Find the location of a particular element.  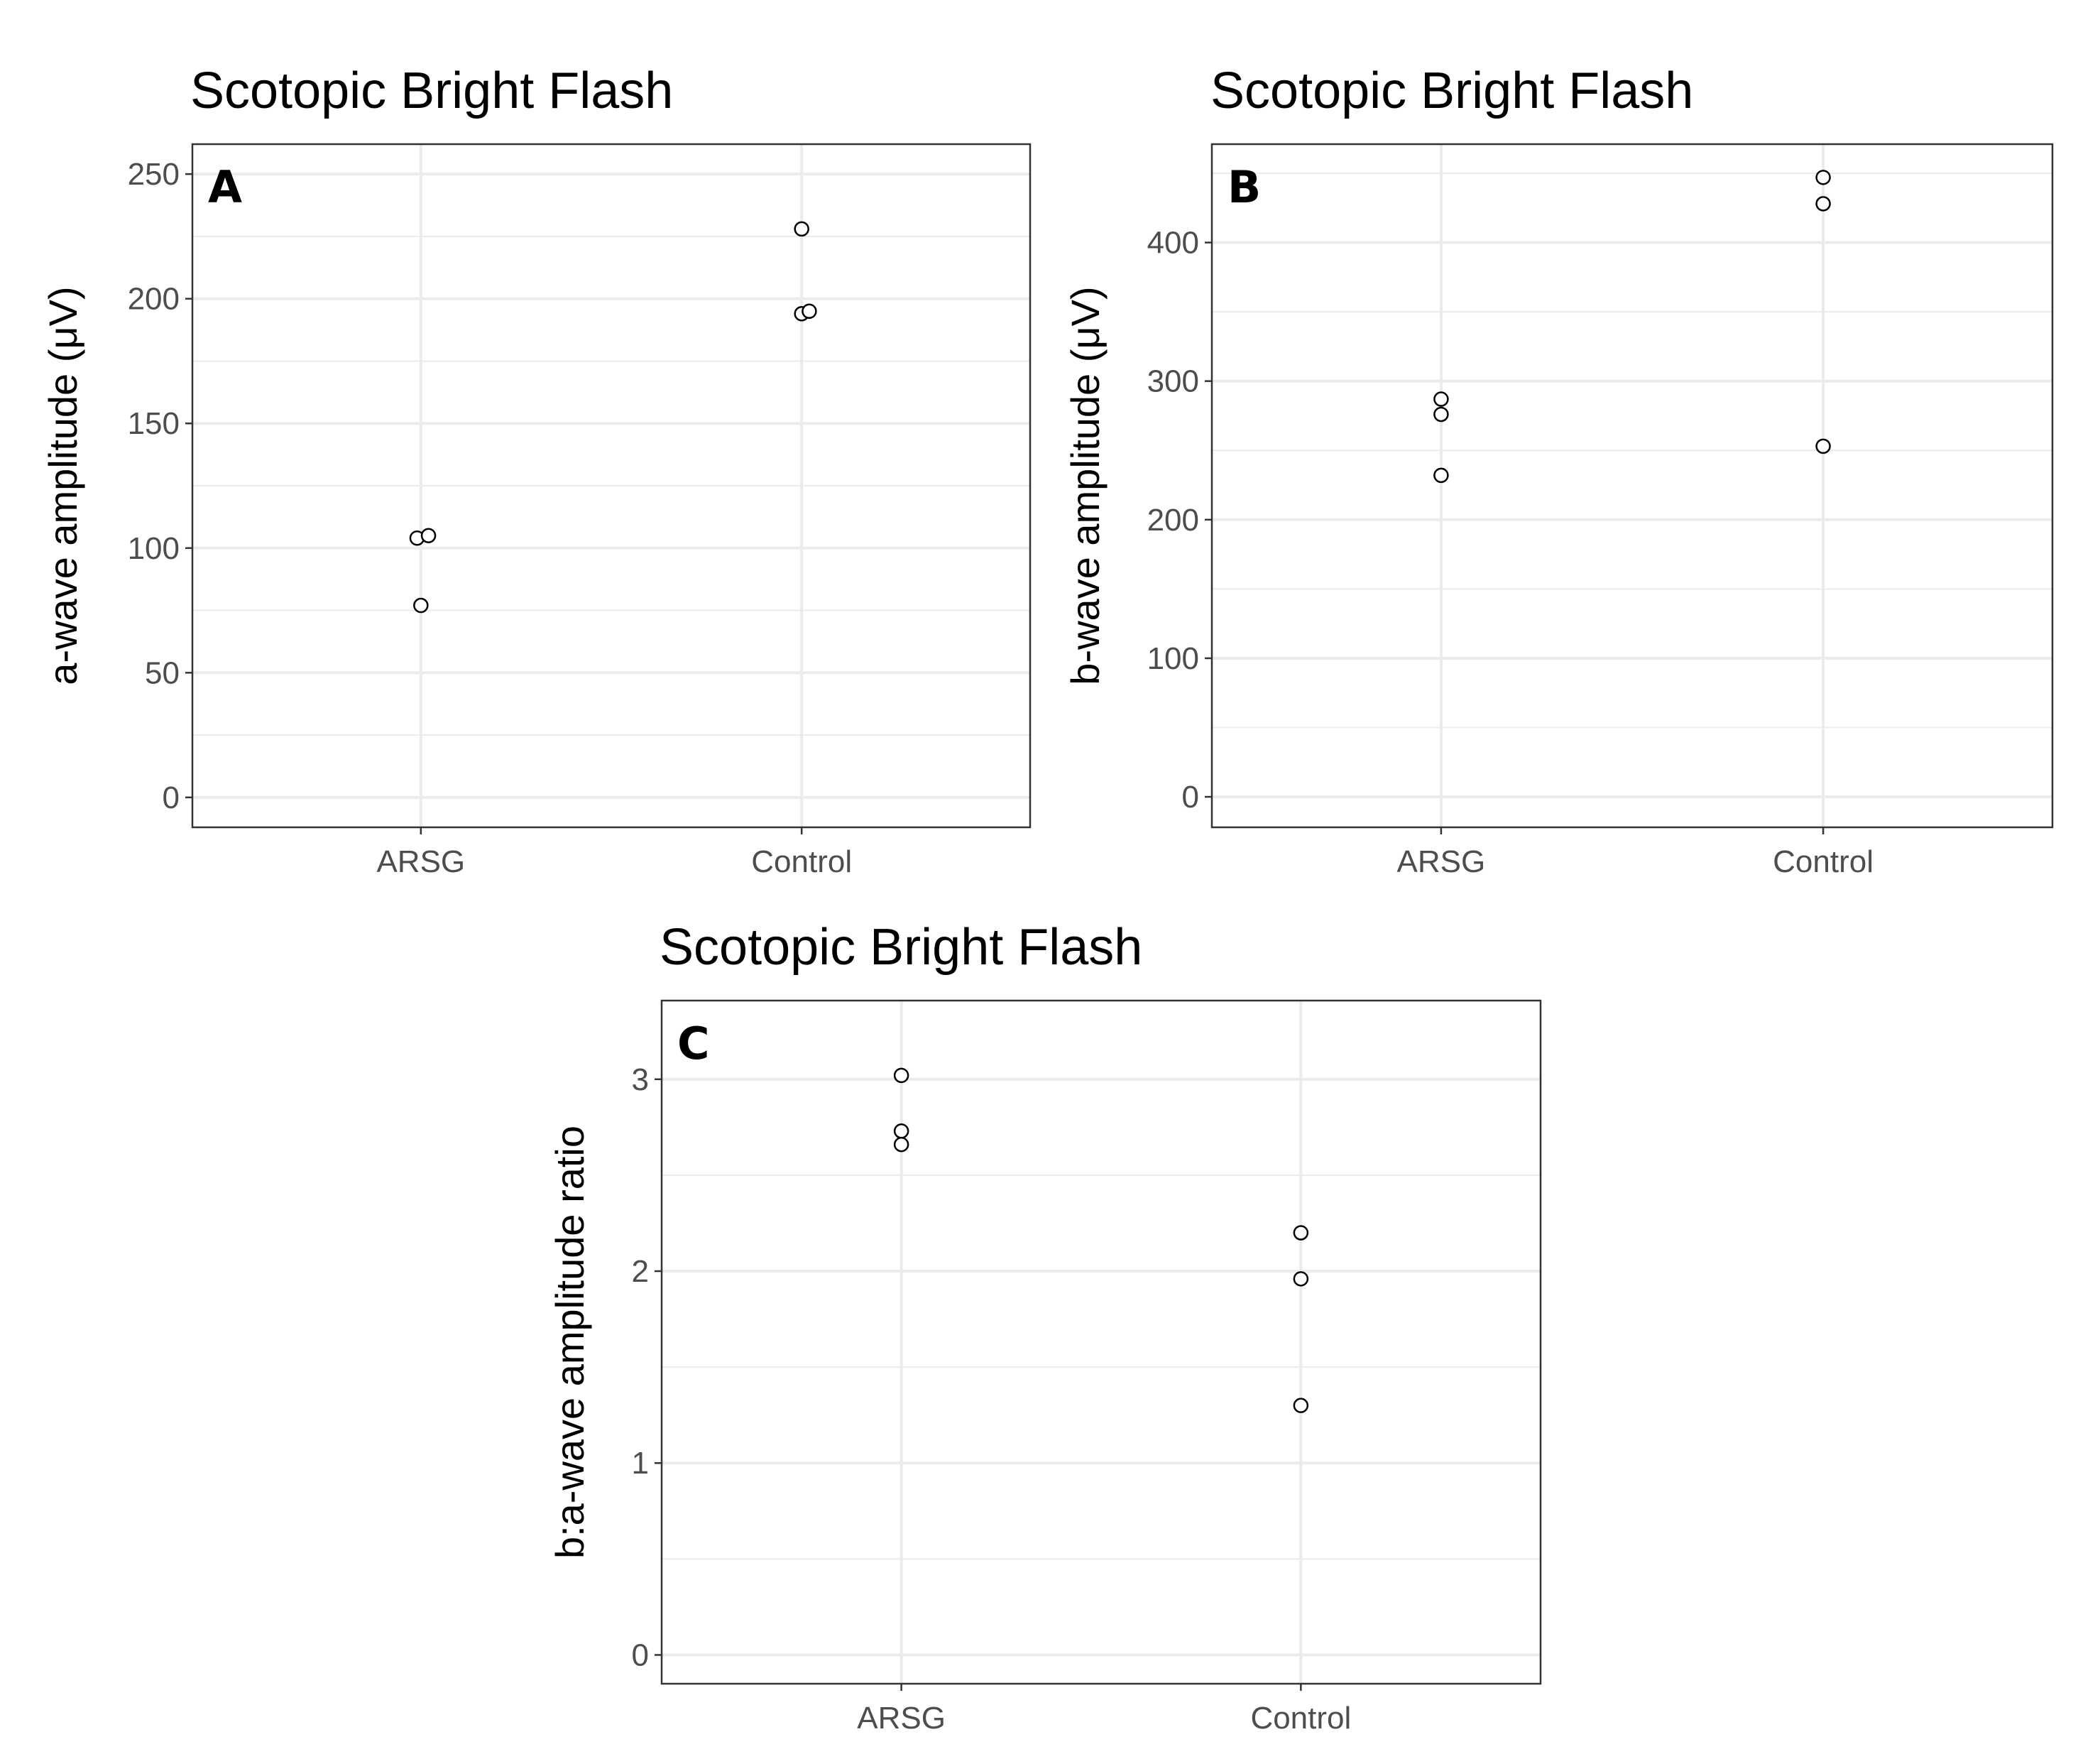

y-tick-label: 150 is located at coordinates (154, 424).